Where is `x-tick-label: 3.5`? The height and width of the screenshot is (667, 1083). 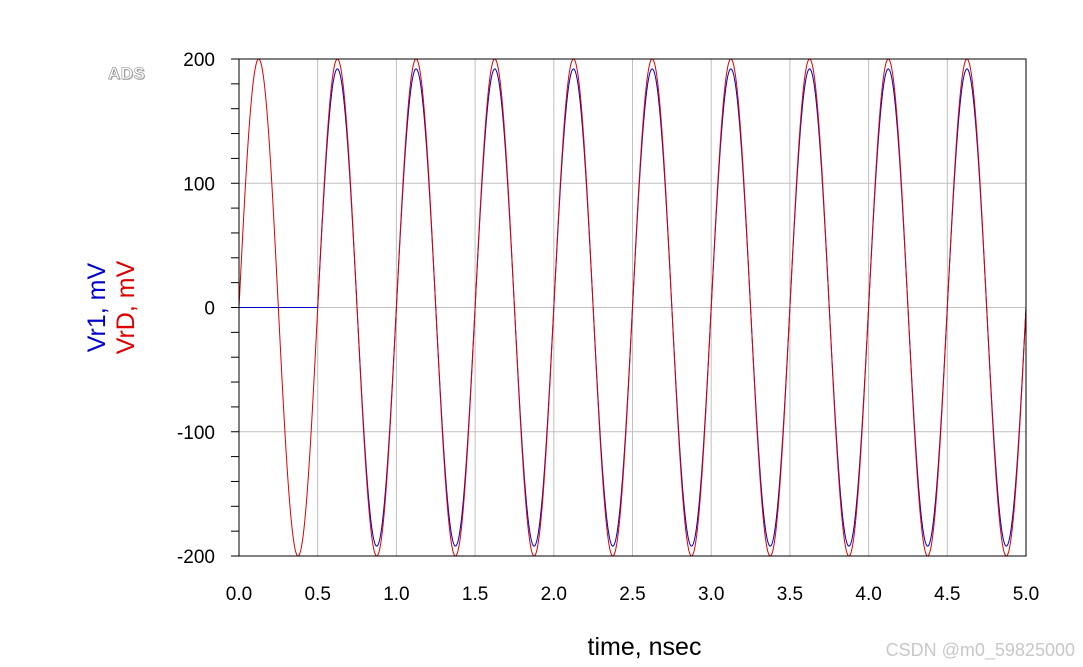
x-tick-label: 3.5 is located at coordinates (790, 594).